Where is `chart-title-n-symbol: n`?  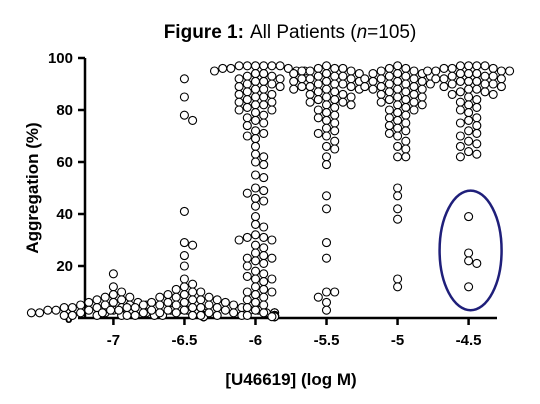 chart-title-n-symbol: n is located at coordinates (362, 32).